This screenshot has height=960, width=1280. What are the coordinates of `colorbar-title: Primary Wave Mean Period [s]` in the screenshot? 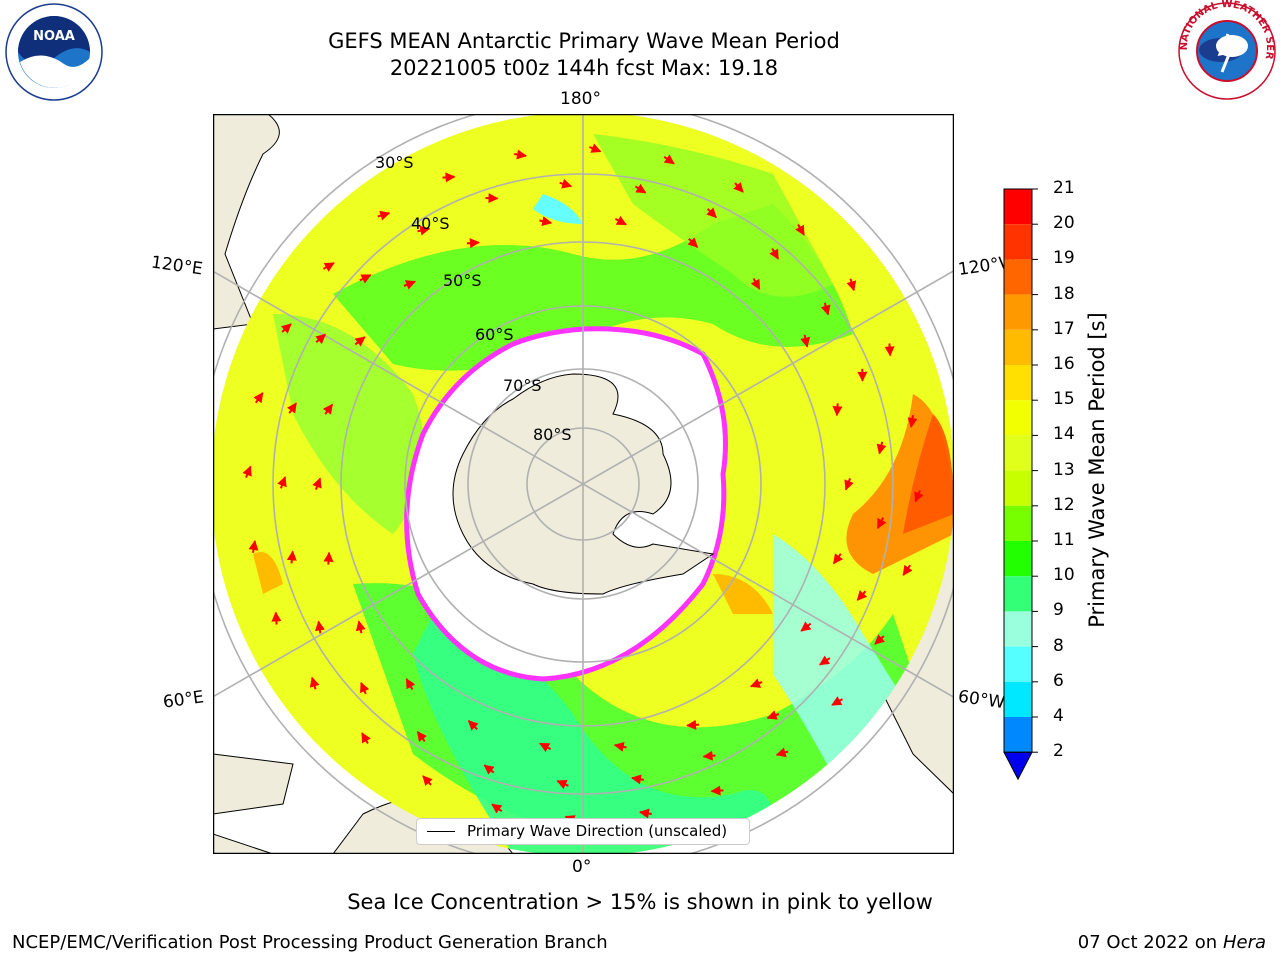 It's located at (1097, 470).